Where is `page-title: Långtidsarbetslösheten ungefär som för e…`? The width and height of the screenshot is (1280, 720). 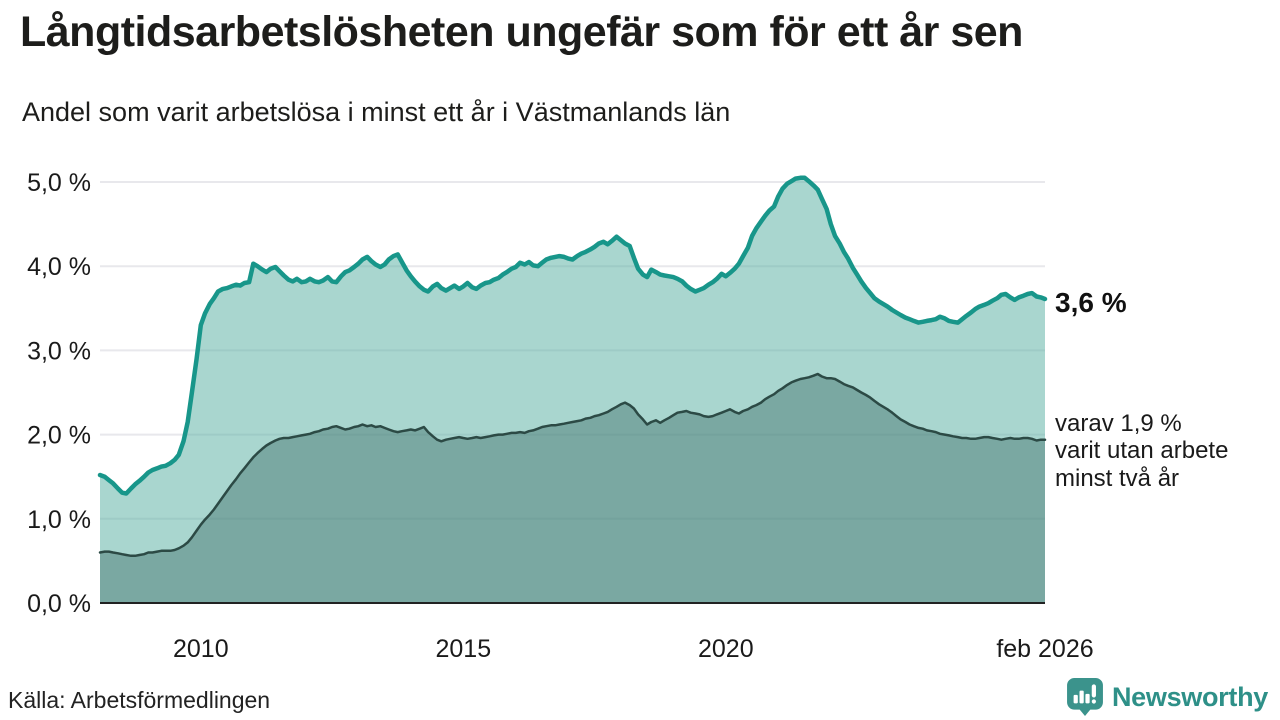 page-title: Långtidsarbetslösheten ungefär som för e… is located at coordinates (521, 32).